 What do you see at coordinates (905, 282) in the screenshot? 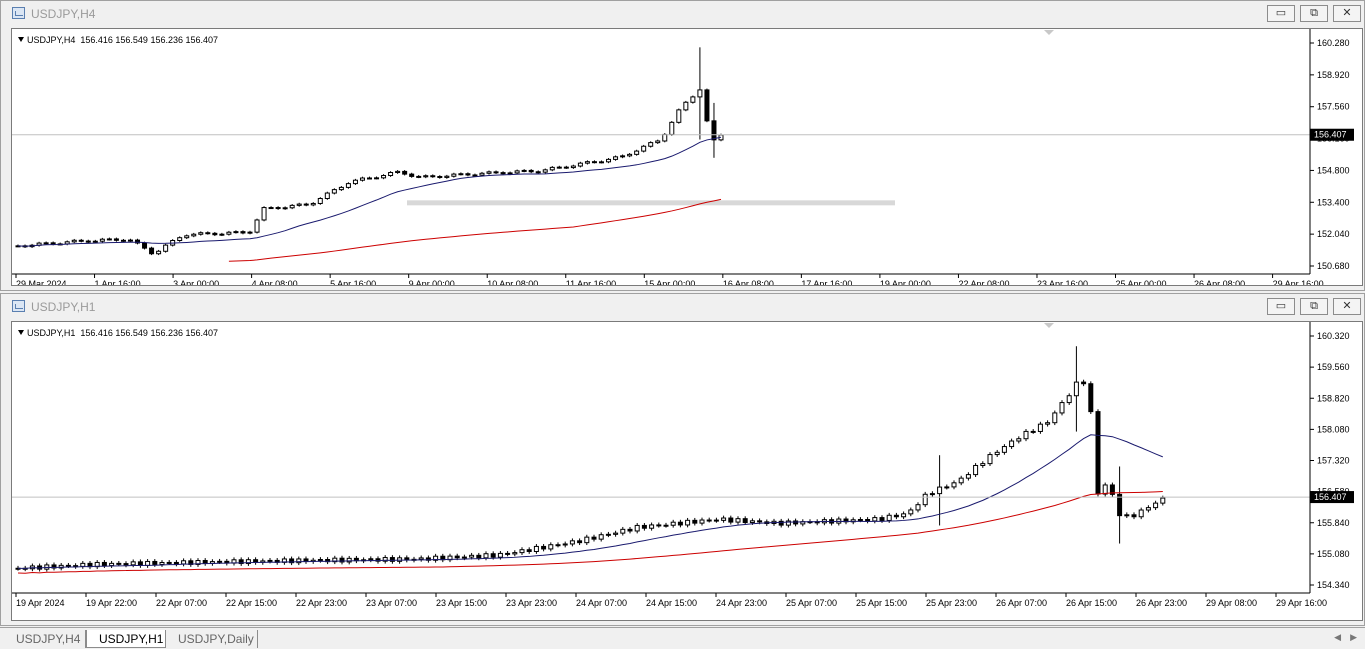
I see `time-tick-label: 19 Apr 00:00` at bounding box center [905, 282].